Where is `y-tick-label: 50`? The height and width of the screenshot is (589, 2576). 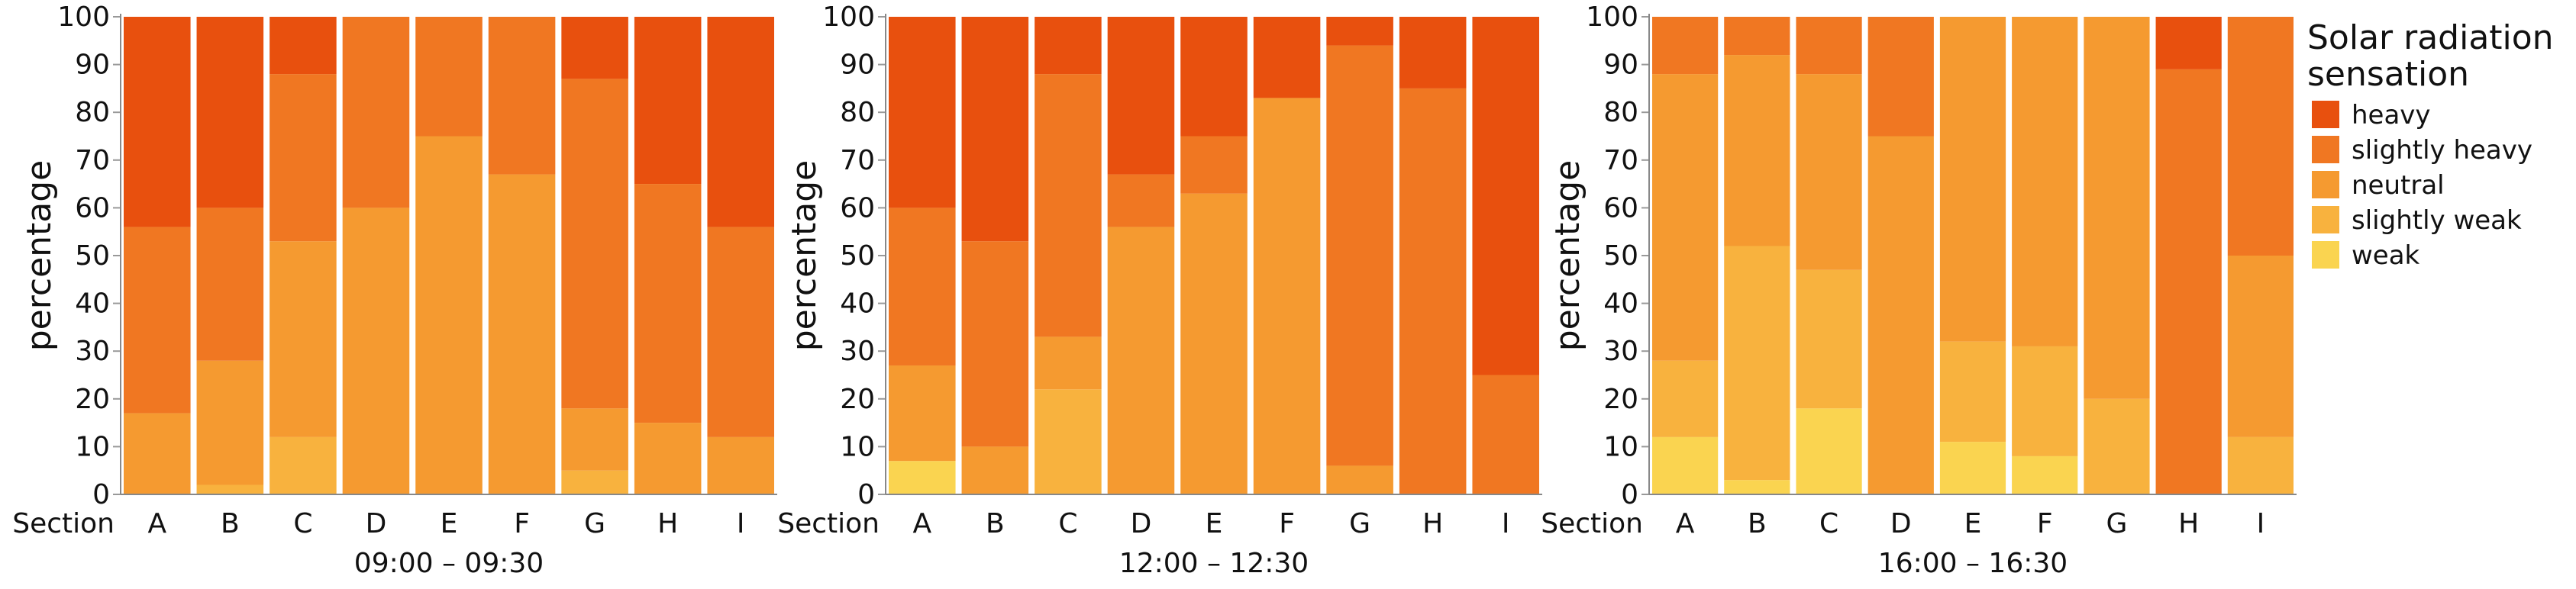 y-tick-label: 50 is located at coordinates (92, 256).